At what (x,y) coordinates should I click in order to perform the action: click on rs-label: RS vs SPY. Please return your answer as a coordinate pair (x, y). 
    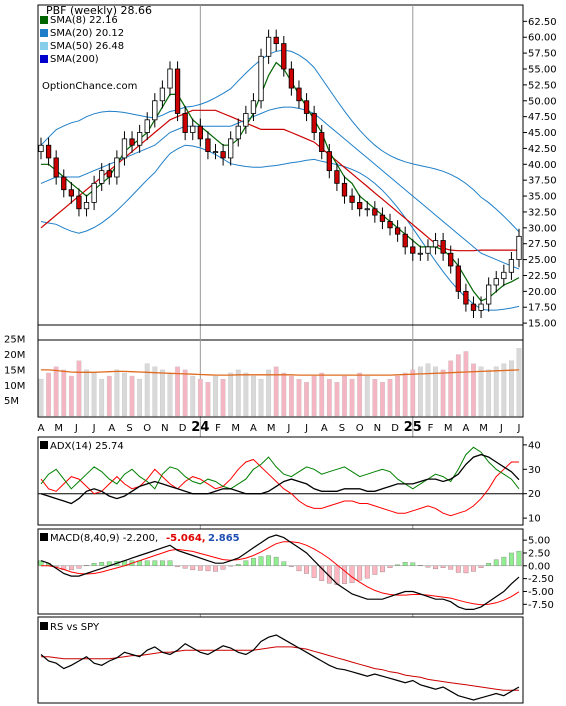
    Looking at the image, I should click on (75, 627).